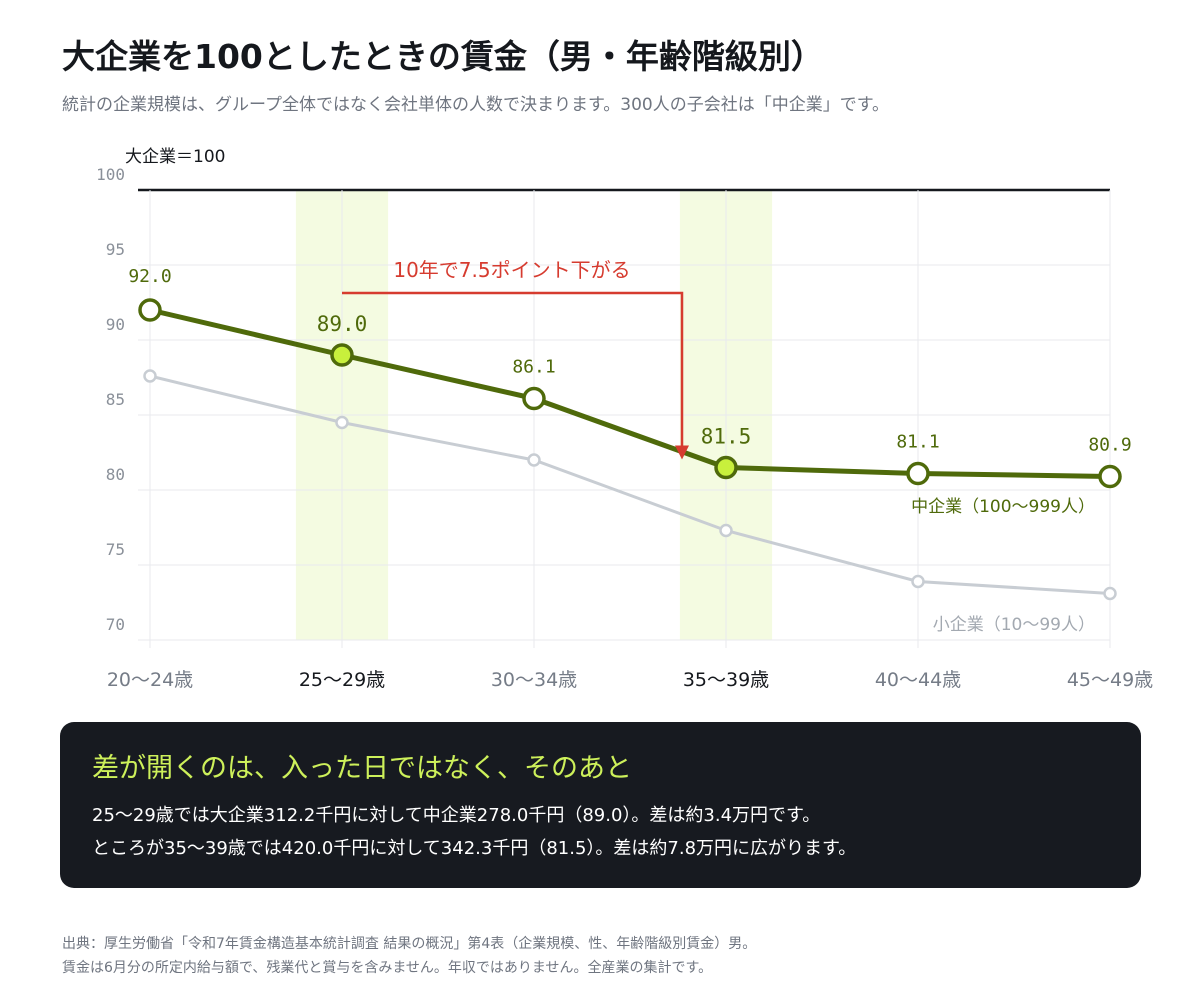 Image resolution: width=1200 pixels, height=1000 pixels. What do you see at coordinates (149, 276) in the screenshot?
I see `data-label-mid: 92.0` at bounding box center [149, 276].